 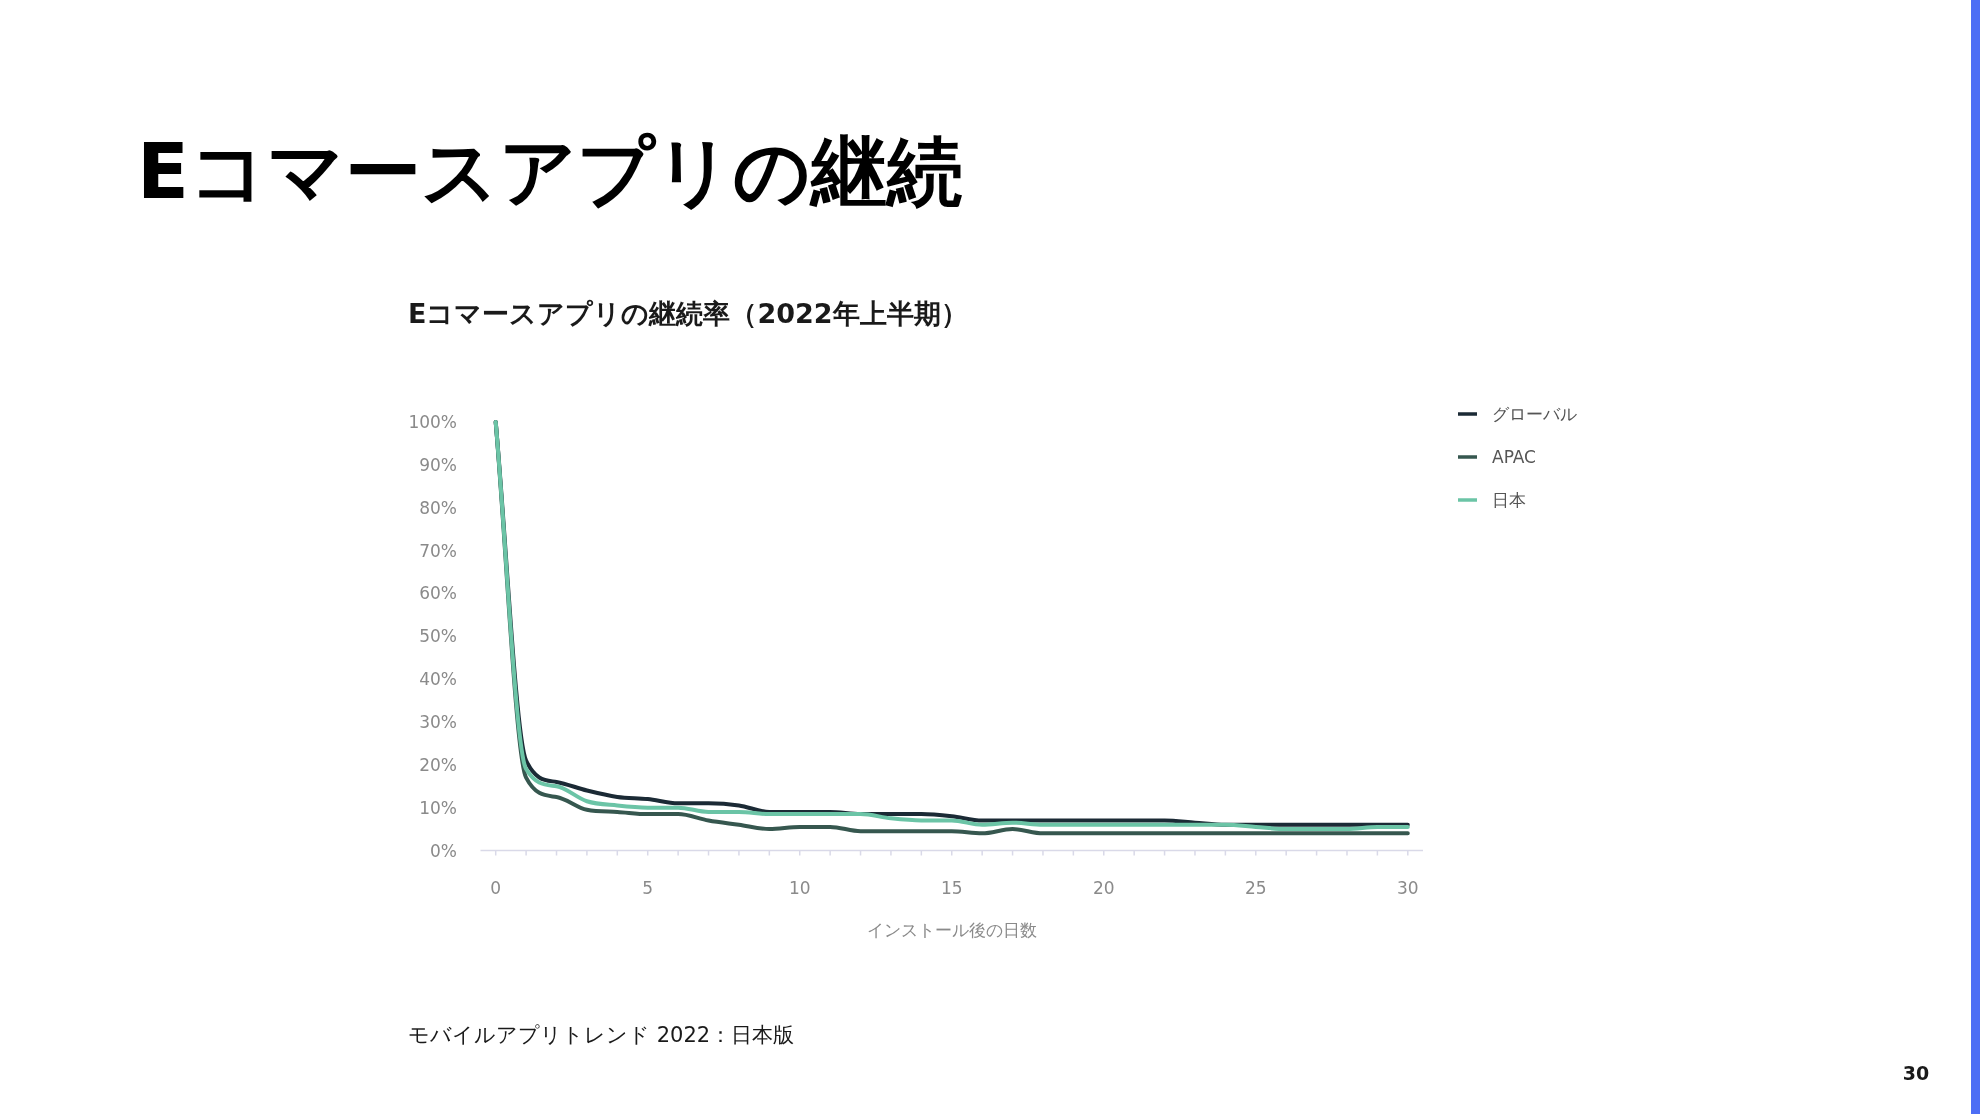 What do you see at coordinates (438, 550) in the screenshot?
I see `y-tick-label: 70%` at bounding box center [438, 550].